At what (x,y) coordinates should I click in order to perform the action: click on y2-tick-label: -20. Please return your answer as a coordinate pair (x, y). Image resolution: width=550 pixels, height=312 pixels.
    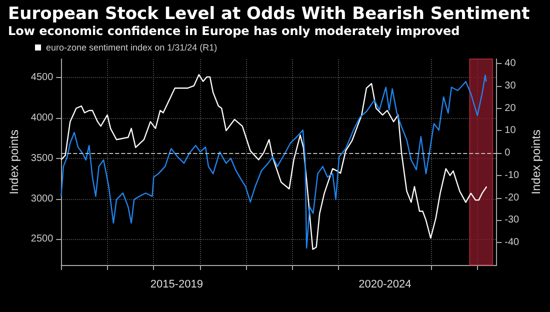
    Looking at the image, I should click on (512, 198).